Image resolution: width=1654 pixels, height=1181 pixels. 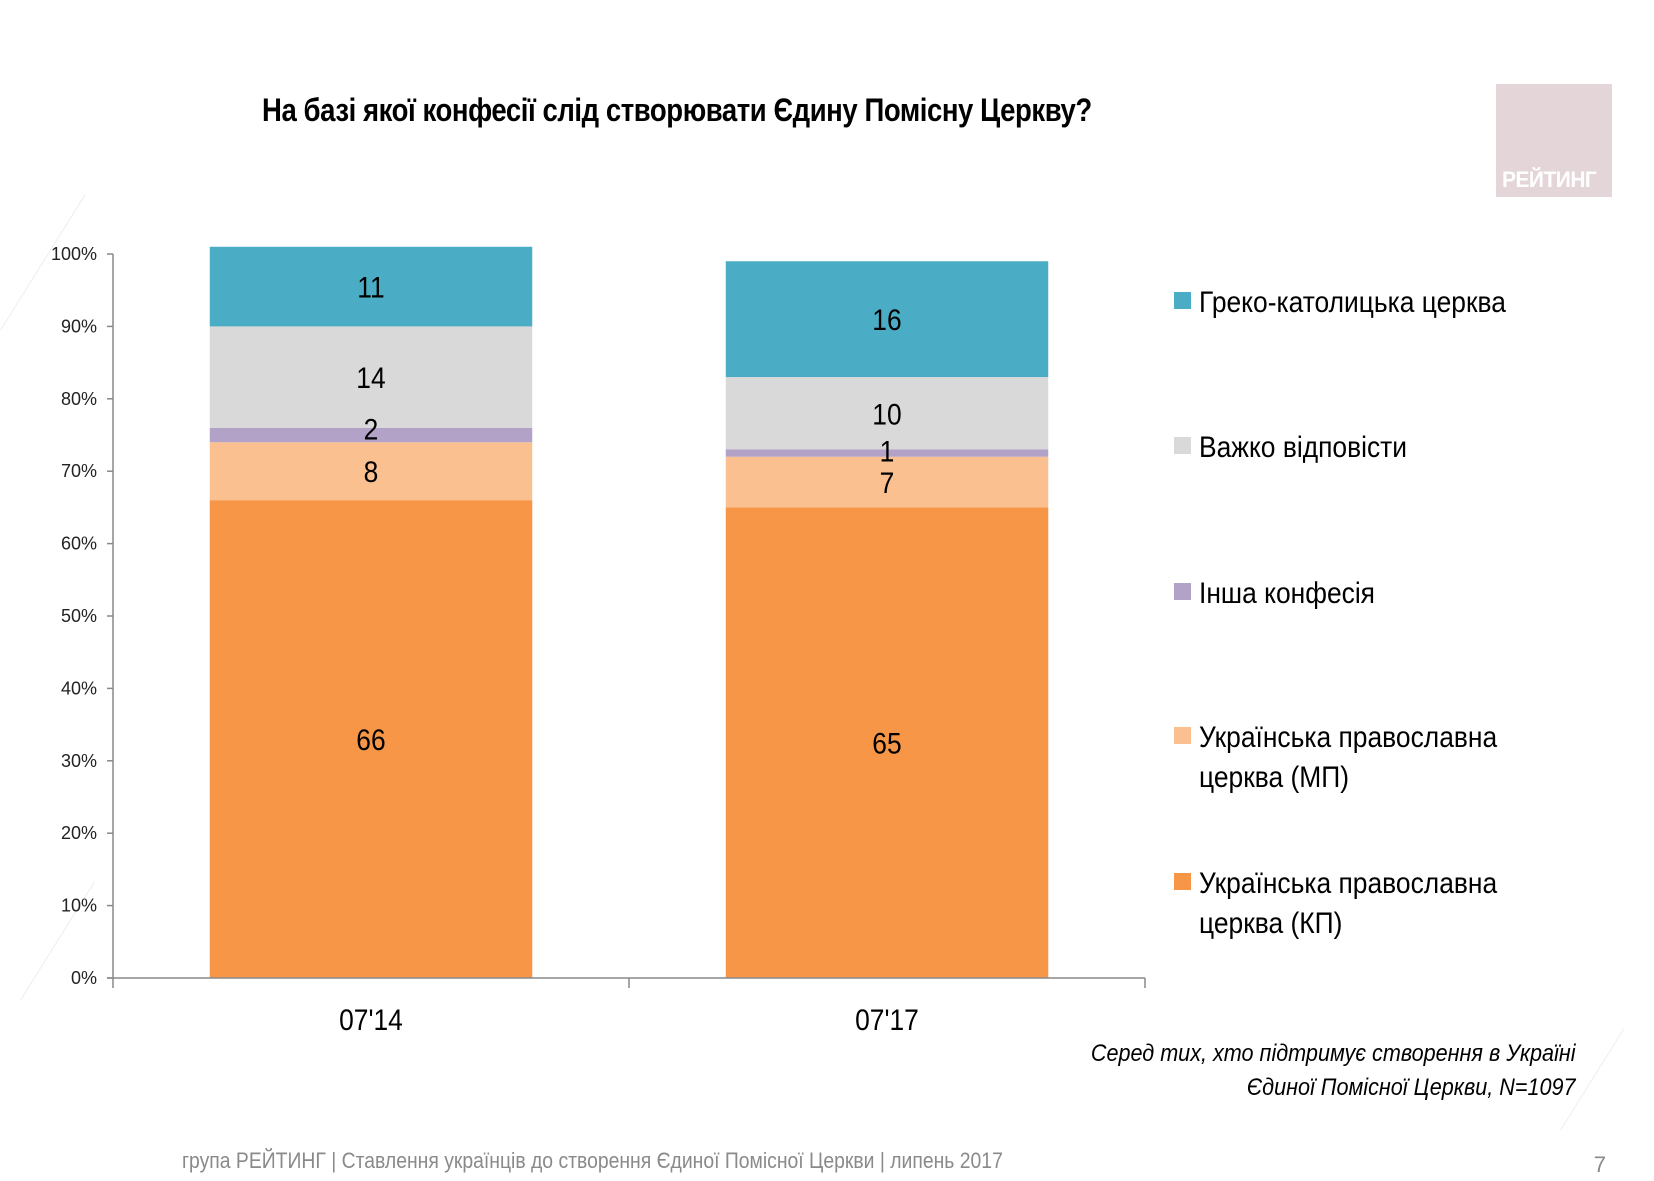 I want to click on x-axis: 07'14 07'17, so click(x=626, y=1006).